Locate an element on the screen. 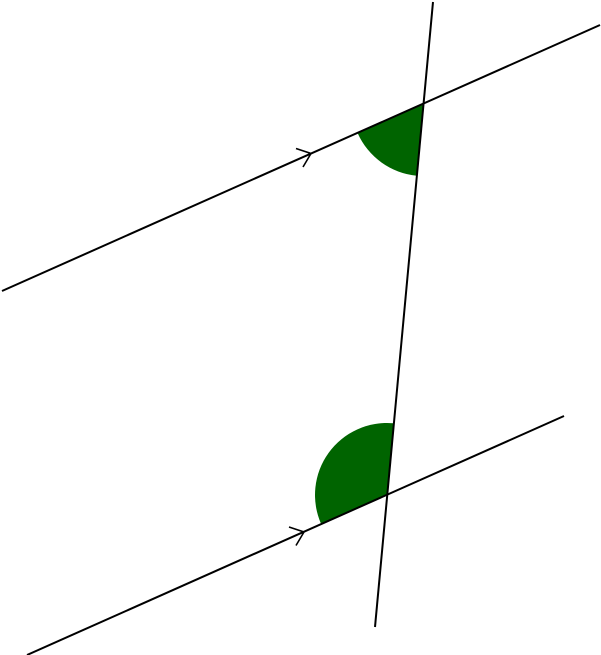 This screenshot has height=655, width=601. lower-angle-sector is located at coordinates (354, 473).